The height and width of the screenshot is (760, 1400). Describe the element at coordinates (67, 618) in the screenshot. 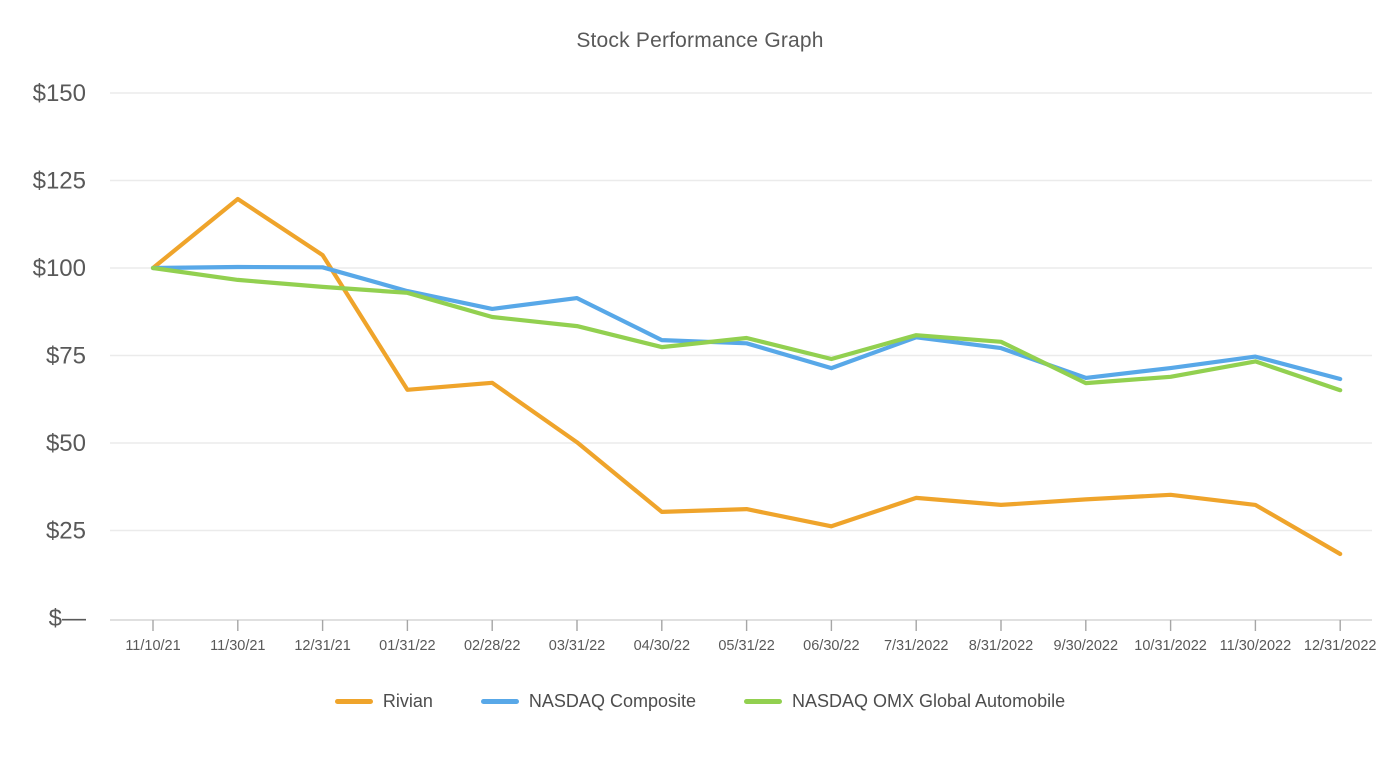

I see `y-tick-label: $—` at that location.